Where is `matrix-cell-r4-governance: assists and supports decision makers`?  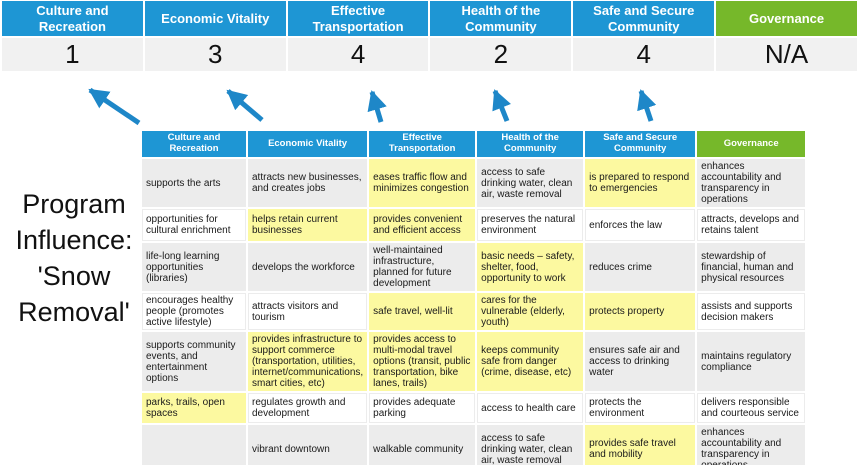
matrix-cell-r4-governance: assists and supports decision makers is located at coordinates (751, 311).